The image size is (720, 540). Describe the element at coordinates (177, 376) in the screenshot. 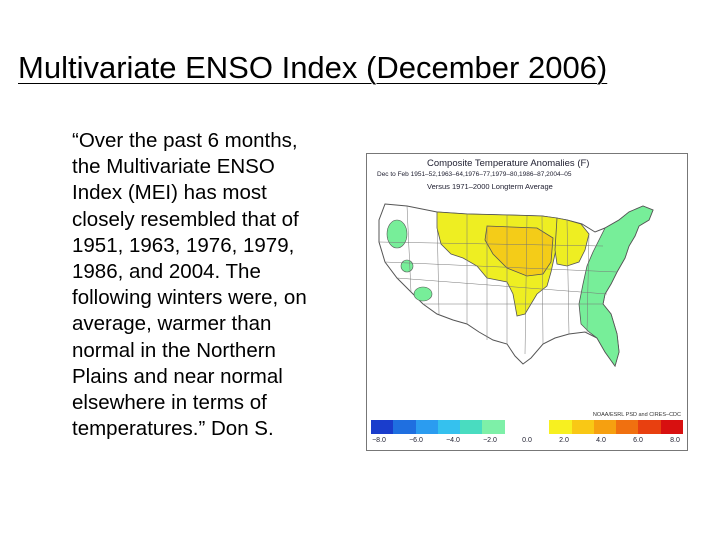

I see `body-line: Plains and near normal` at that location.